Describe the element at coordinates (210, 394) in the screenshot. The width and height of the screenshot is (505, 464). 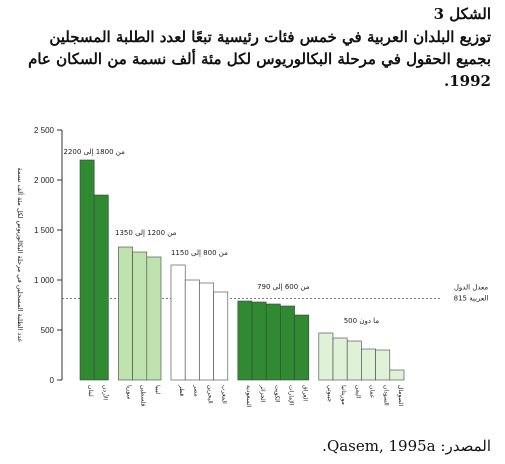
I see `category-label: البحرين` at that location.